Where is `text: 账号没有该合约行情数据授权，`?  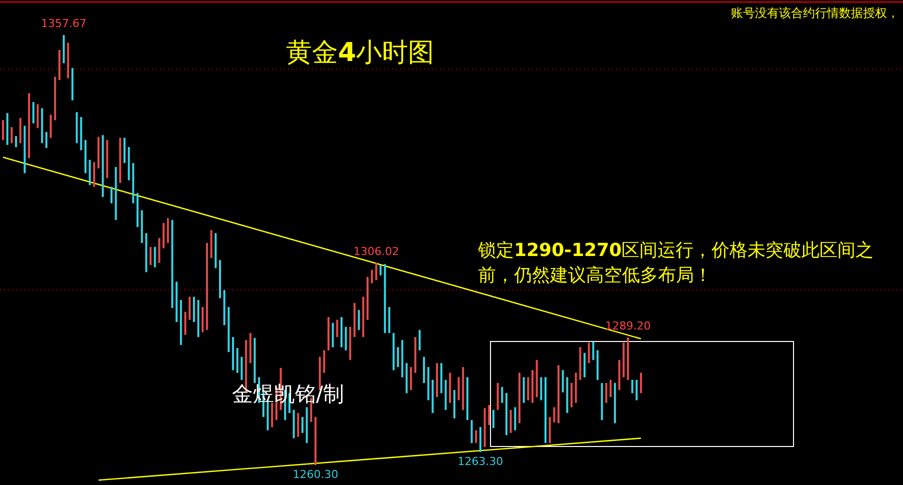
text: 账号没有该合约行情数据授权， is located at coordinates (815, 13).